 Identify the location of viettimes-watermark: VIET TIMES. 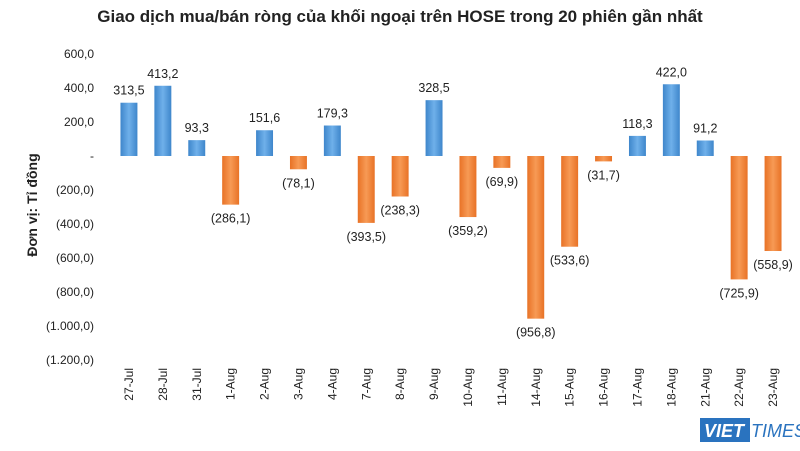
(750, 430).